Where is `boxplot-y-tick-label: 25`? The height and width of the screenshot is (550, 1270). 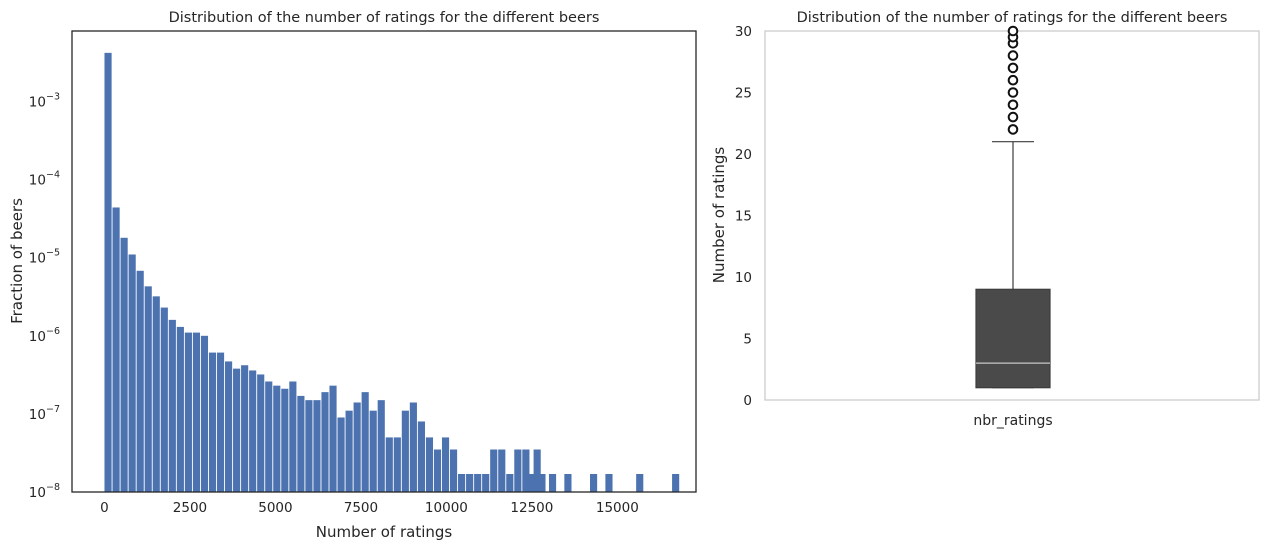
boxplot-y-tick-label: 25 is located at coordinates (743, 94).